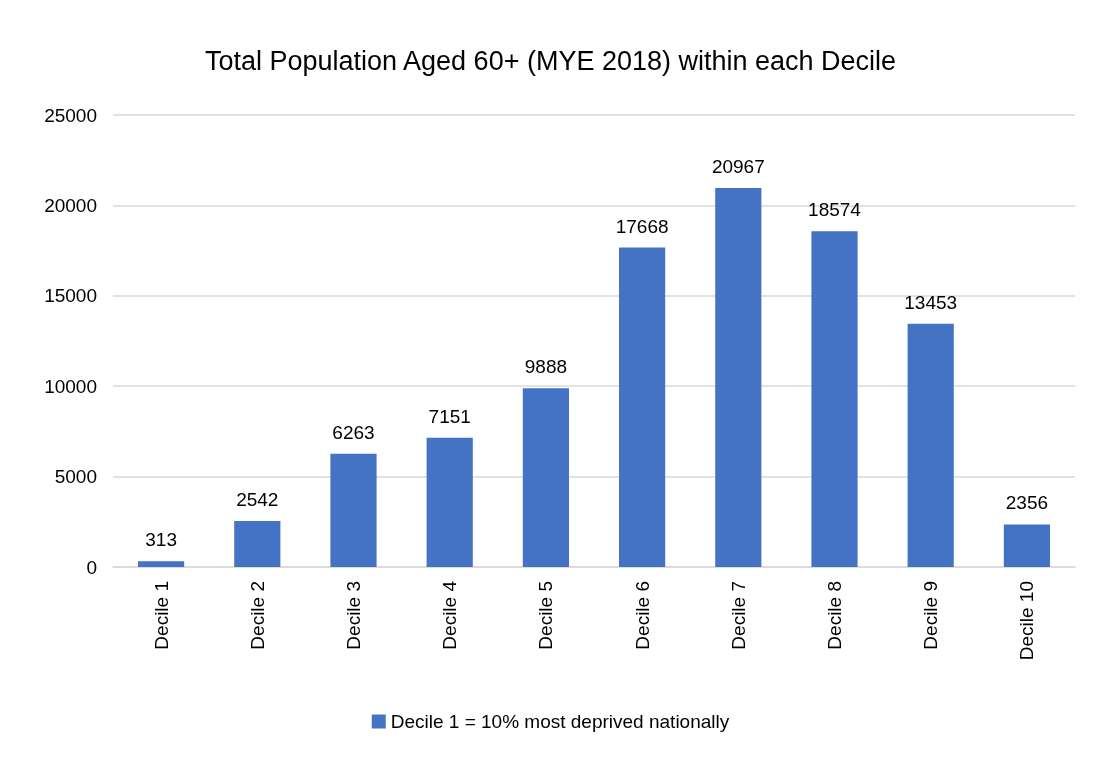 This screenshot has height=758, width=1101. Describe the element at coordinates (931, 302) in the screenshot. I see `data-label: 13453` at that location.